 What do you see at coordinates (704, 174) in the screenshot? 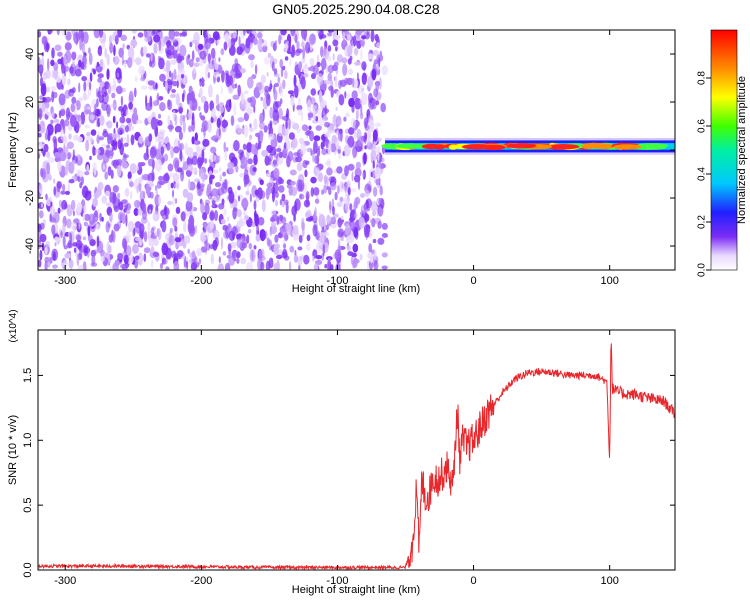
I see `colorbar-ticks: 0.0 0.2 0.4 0.6 0.8` at bounding box center [704, 174].